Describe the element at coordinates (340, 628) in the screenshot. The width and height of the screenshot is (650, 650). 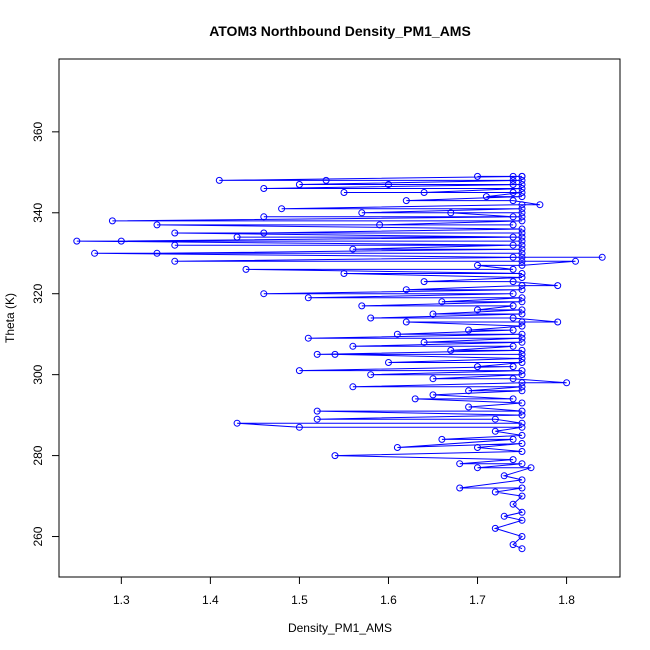
I see `x-axis-label: Density_PM1_AMS` at that location.